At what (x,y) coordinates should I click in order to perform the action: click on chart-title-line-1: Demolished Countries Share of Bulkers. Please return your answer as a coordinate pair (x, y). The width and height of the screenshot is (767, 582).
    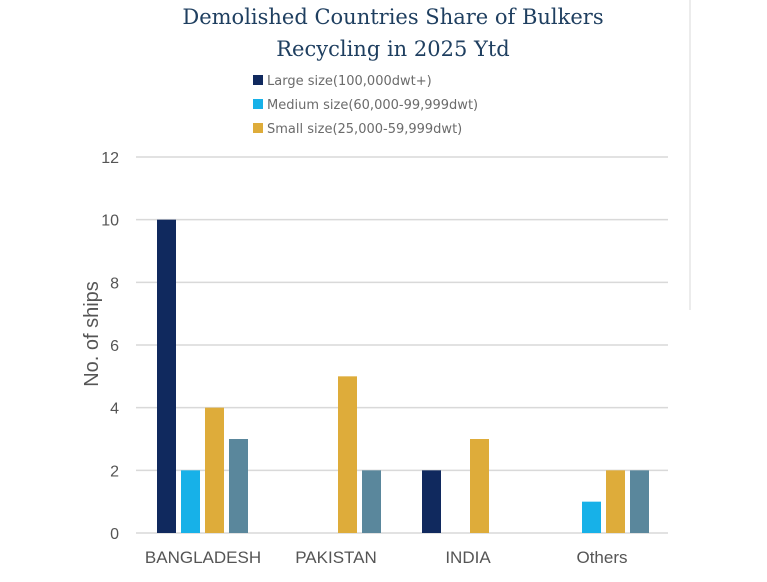
    Looking at the image, I should click on (392, 17).